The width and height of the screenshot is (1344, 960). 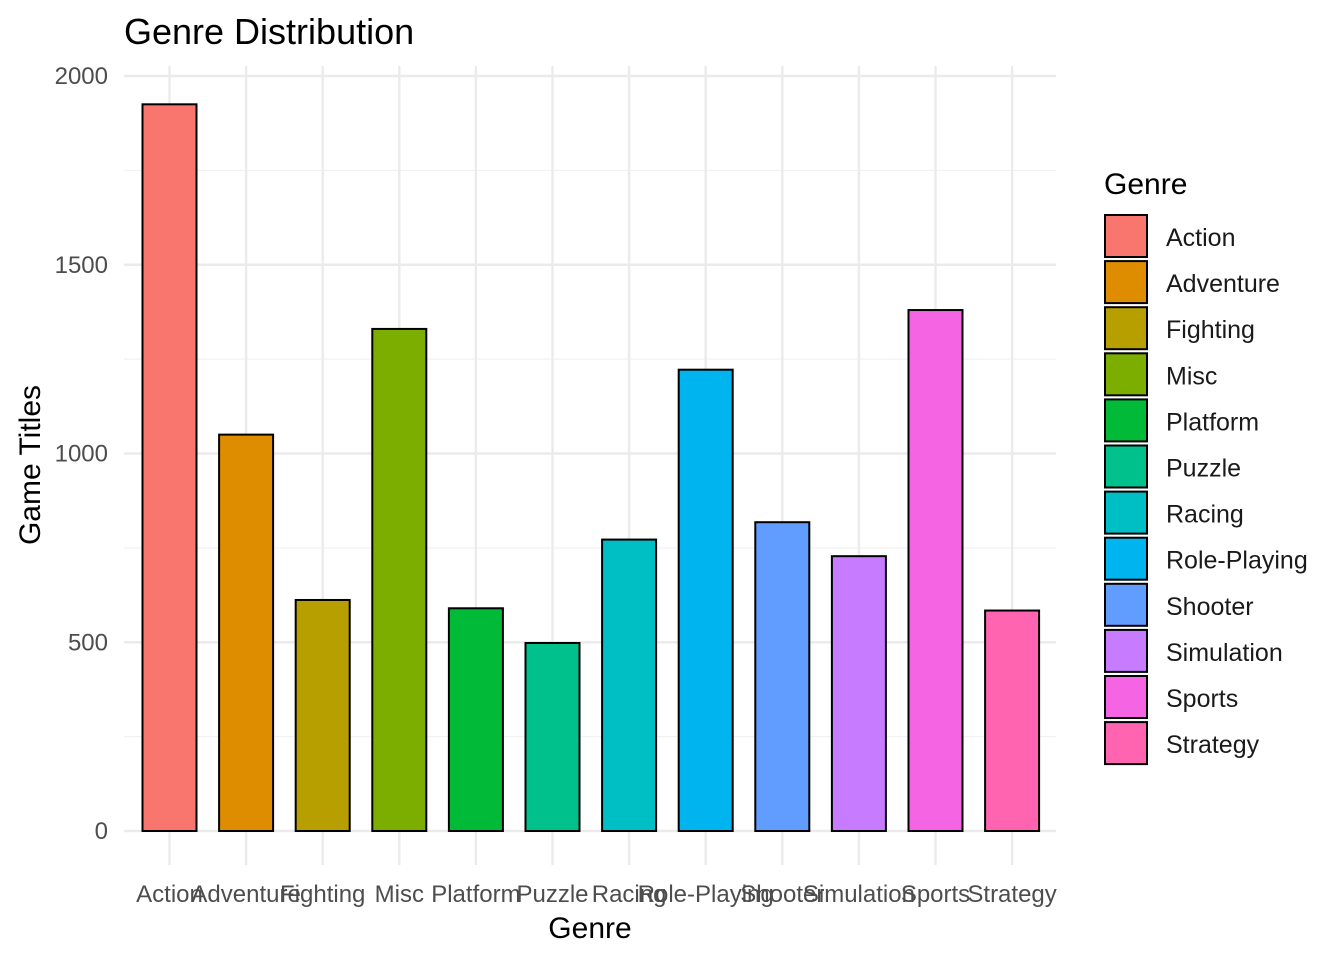 What do you see at coordinates (935, 894) in the screenshot?
I see `x-tick-label: Sports` at bounding box center [935, 894].